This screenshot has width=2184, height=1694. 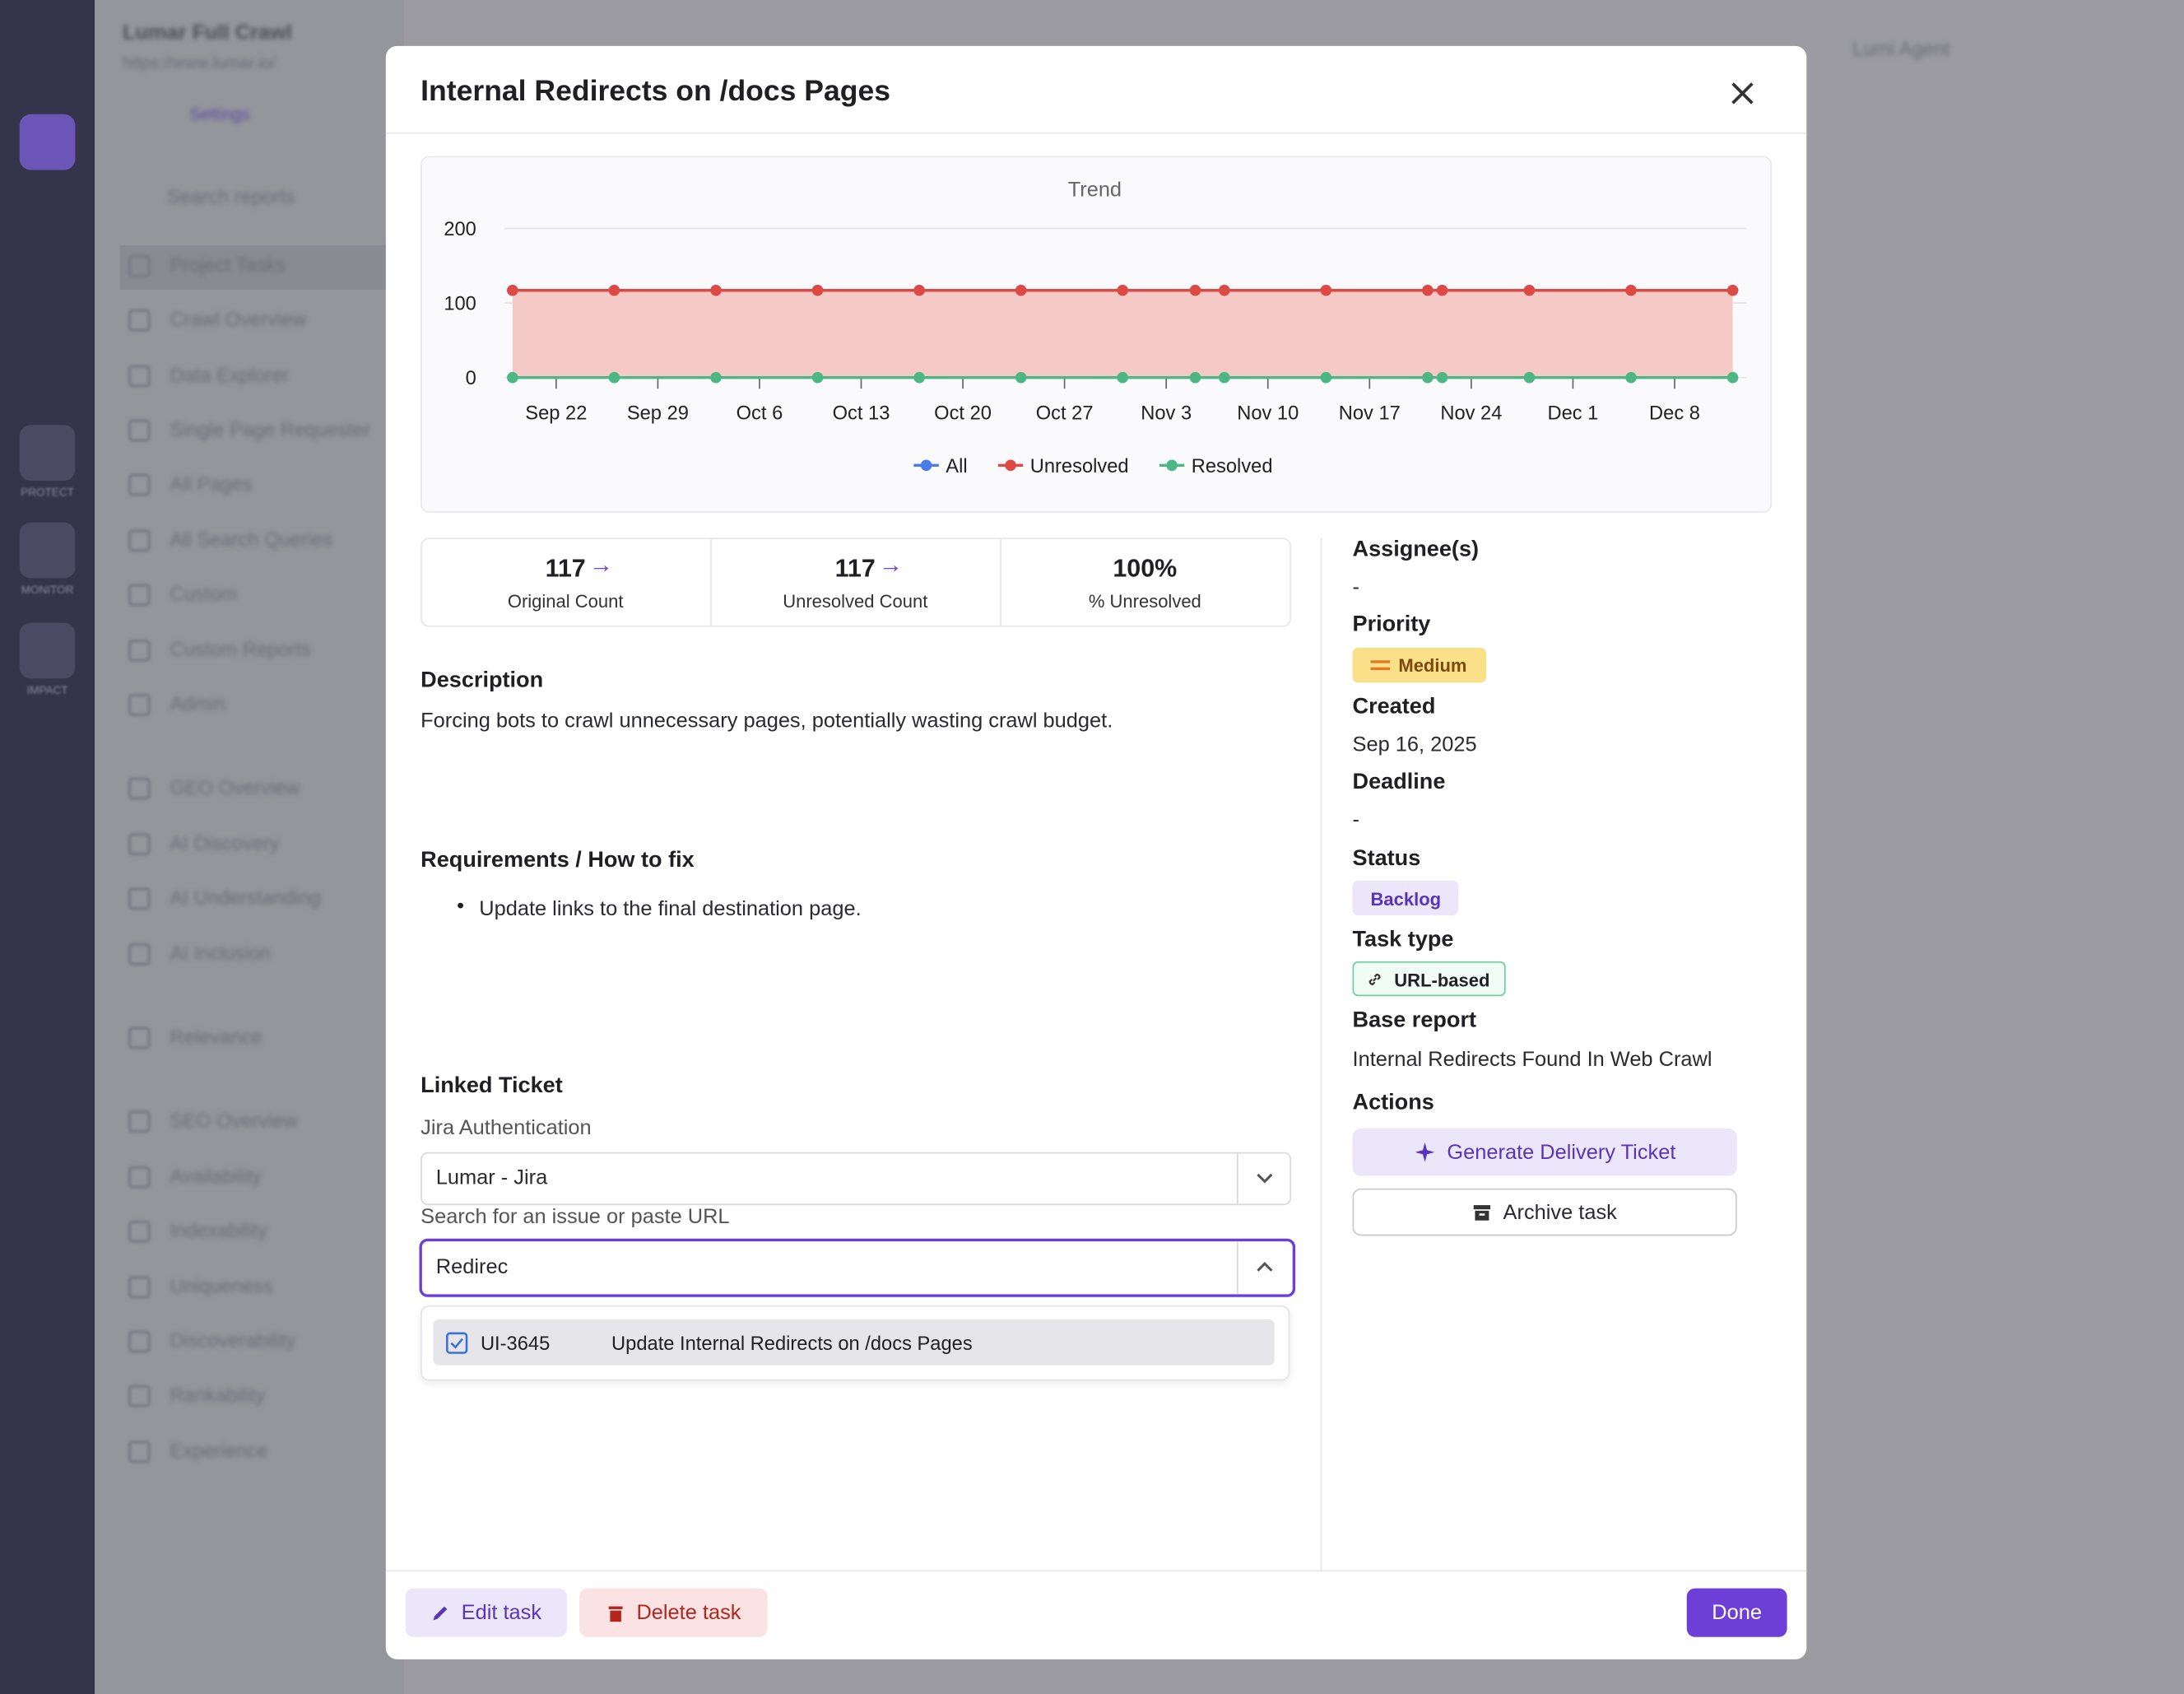 I want to click on nav-item: Single Page Requester, so click(x=270, y=428).